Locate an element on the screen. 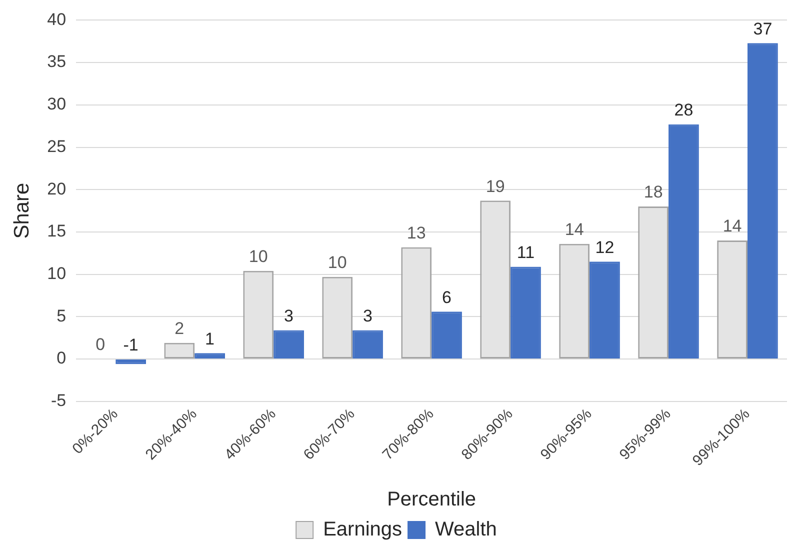 The height and width of the screenshot is (550, 789). data-label: 12 is located at coordinates (604, 247).